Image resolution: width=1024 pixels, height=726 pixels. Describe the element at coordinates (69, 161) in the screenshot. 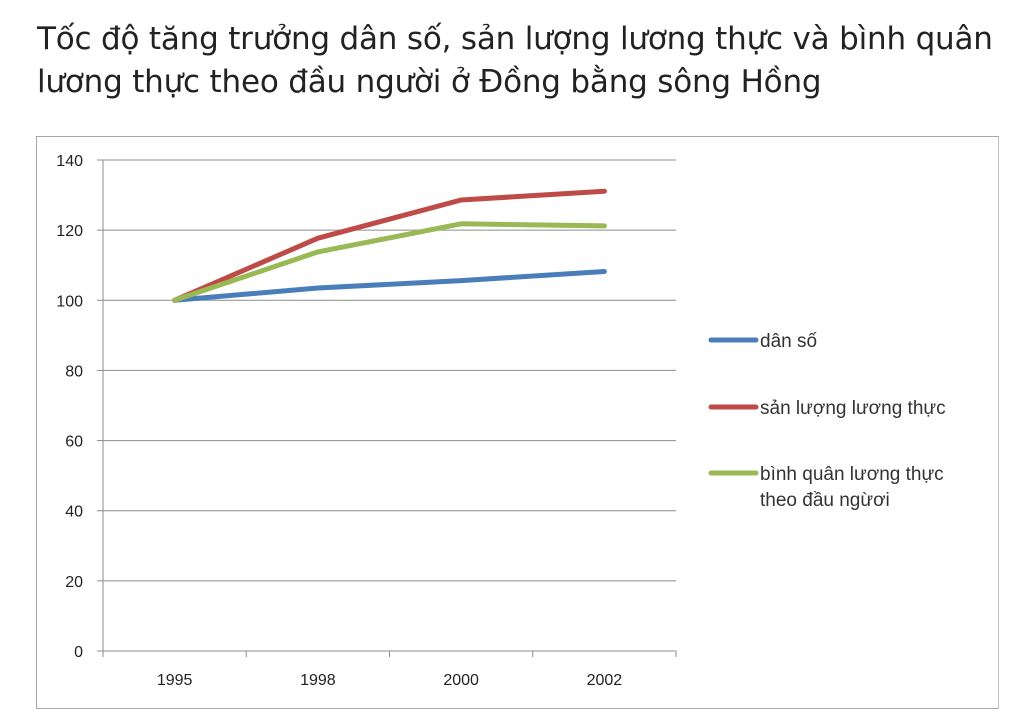

I see `y-tick-label-140: 140` at that location.